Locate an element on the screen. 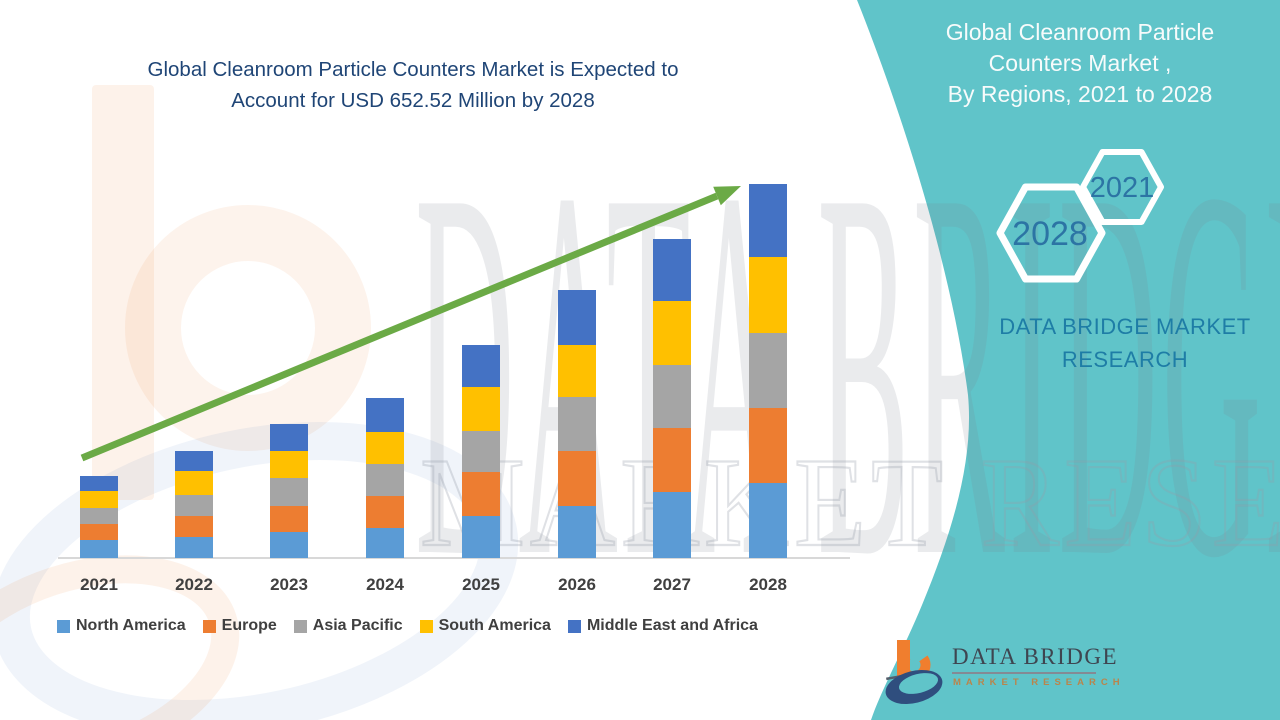 Image resolution: width=1280 pixels, height=720 pixels. bar-segment-2021-south-america is located at coordinates (99, 500).